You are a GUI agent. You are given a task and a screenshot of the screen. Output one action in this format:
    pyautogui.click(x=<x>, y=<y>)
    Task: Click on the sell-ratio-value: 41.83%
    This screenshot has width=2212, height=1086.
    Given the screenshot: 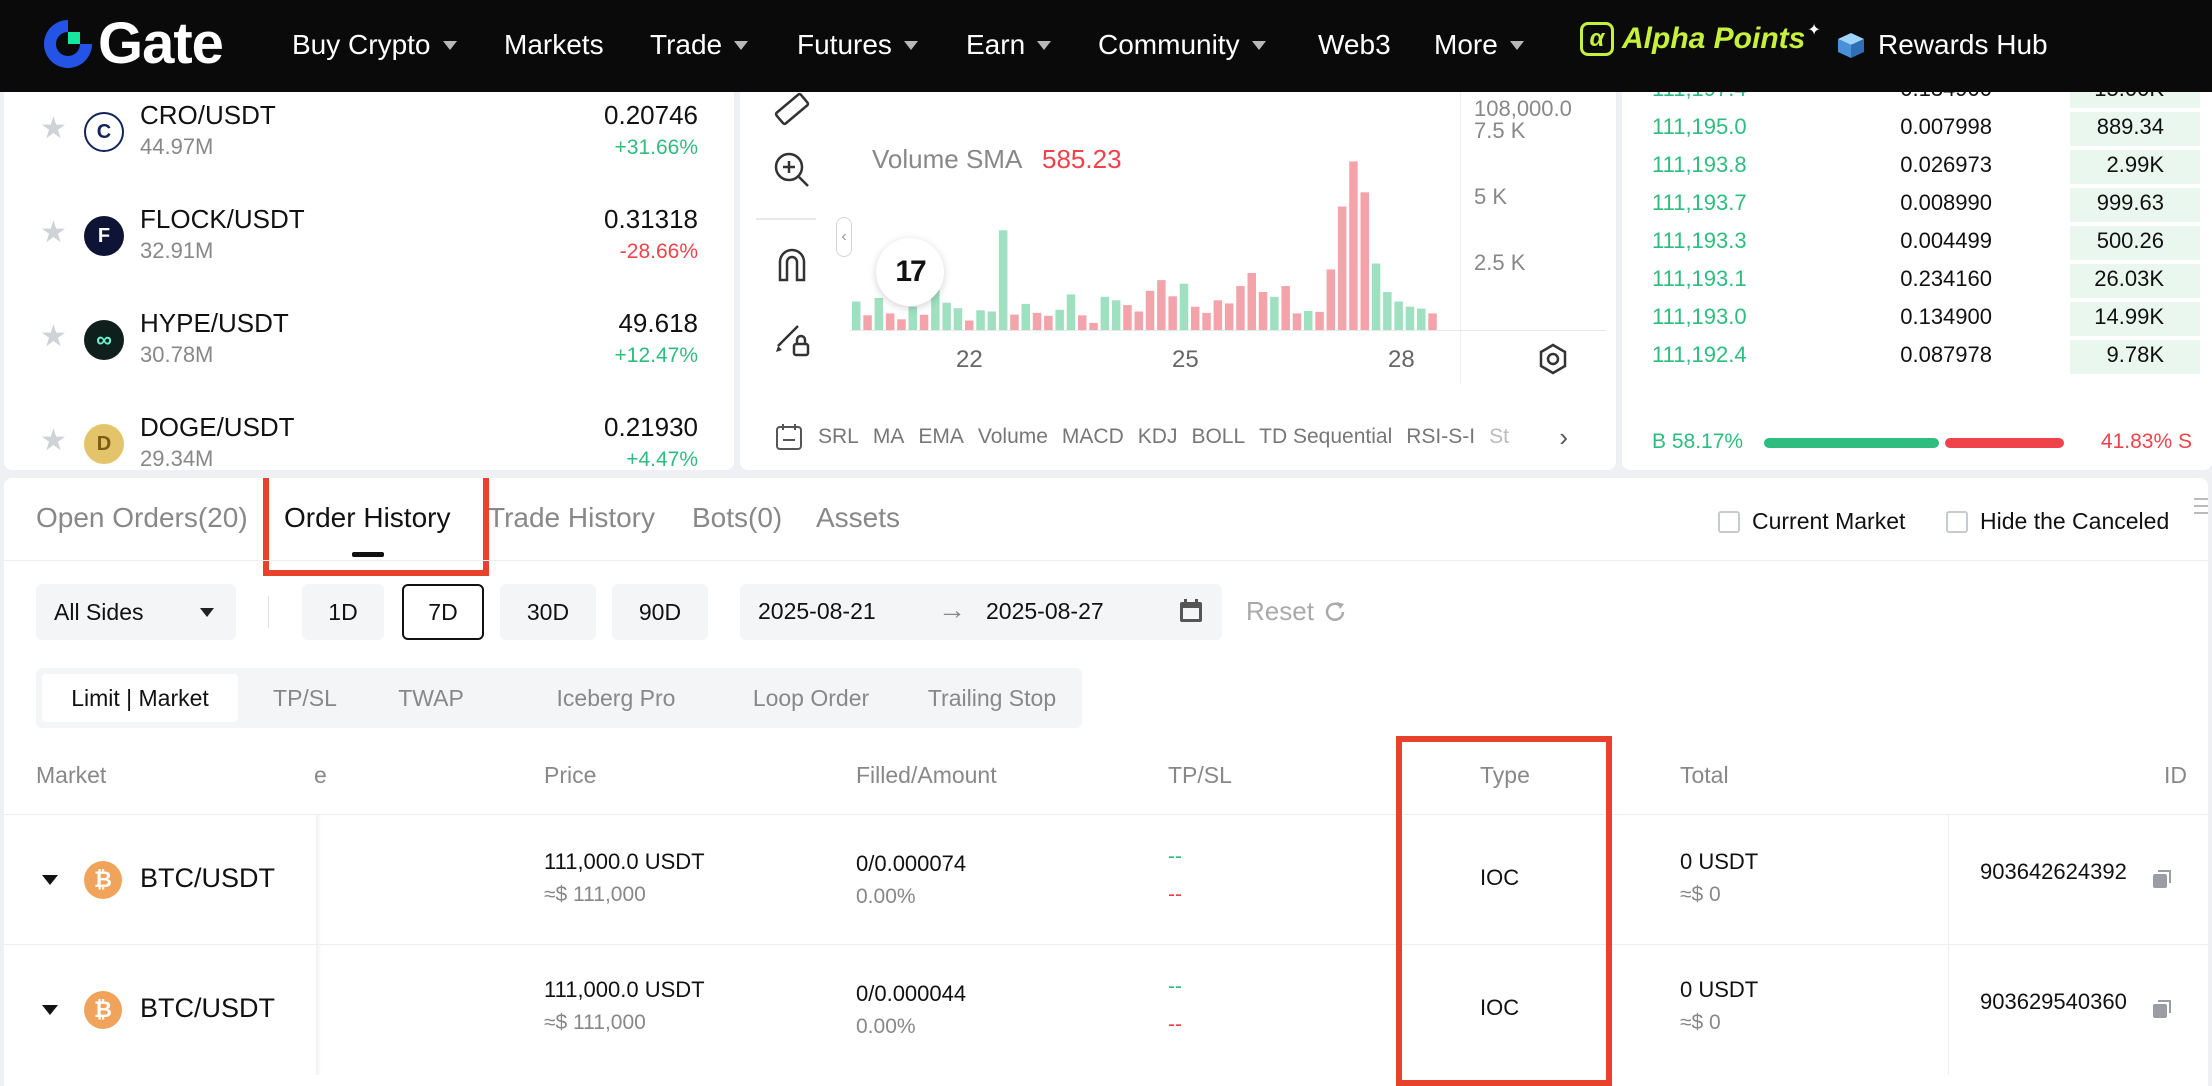 What is the action you would take?
    pyautogui.click(x=2136, y=441)
    